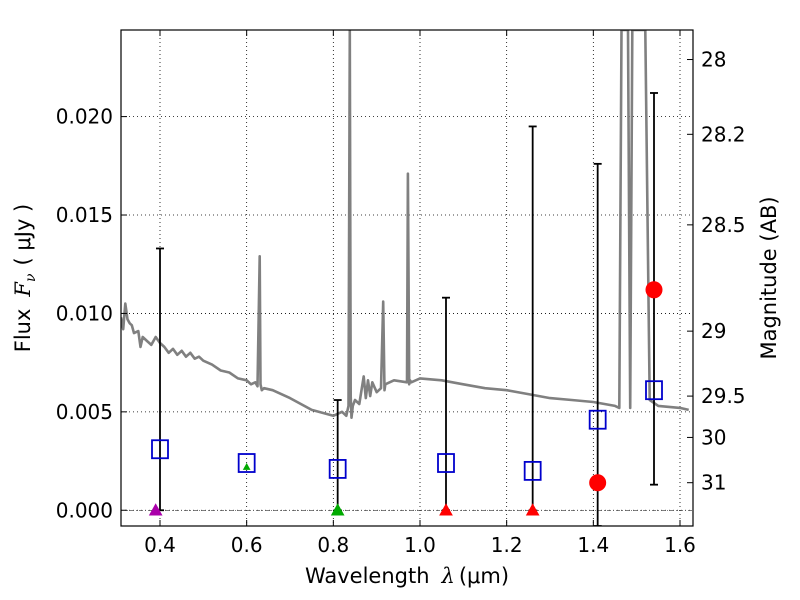 This screenshot has width=800, height=600. What do you see at coordinates (333, 545) in the screenshot?
I see `x-tick-label: 0.8` at bounding box center [333, 545].